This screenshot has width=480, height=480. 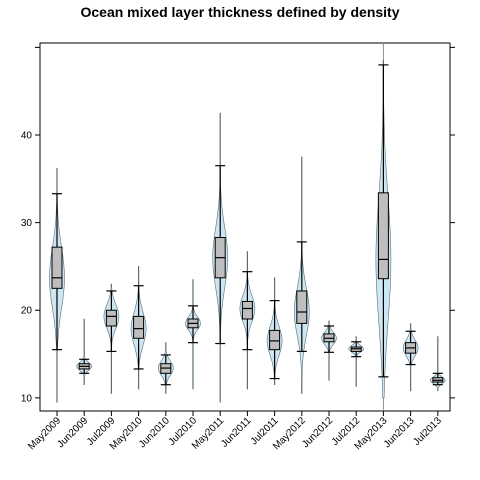 I want to click on box-Jul2011, so click(x=275, y=340).